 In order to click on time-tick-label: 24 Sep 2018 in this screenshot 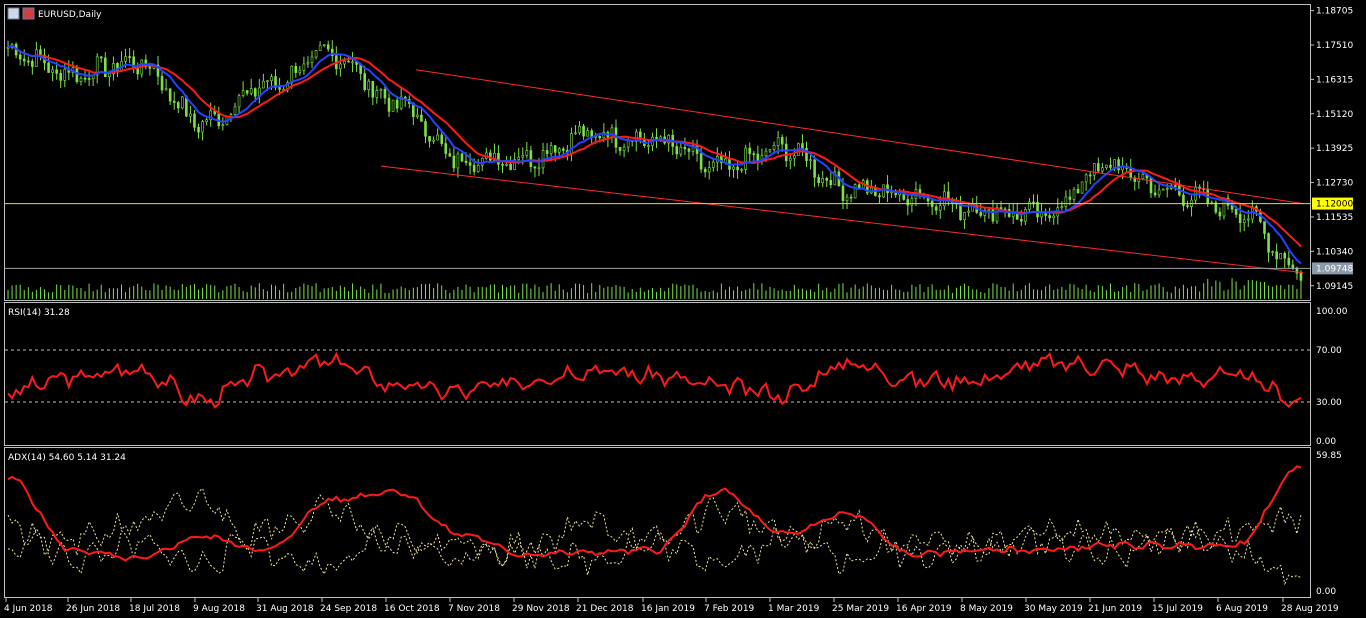, I will do `click(348, 609)`.